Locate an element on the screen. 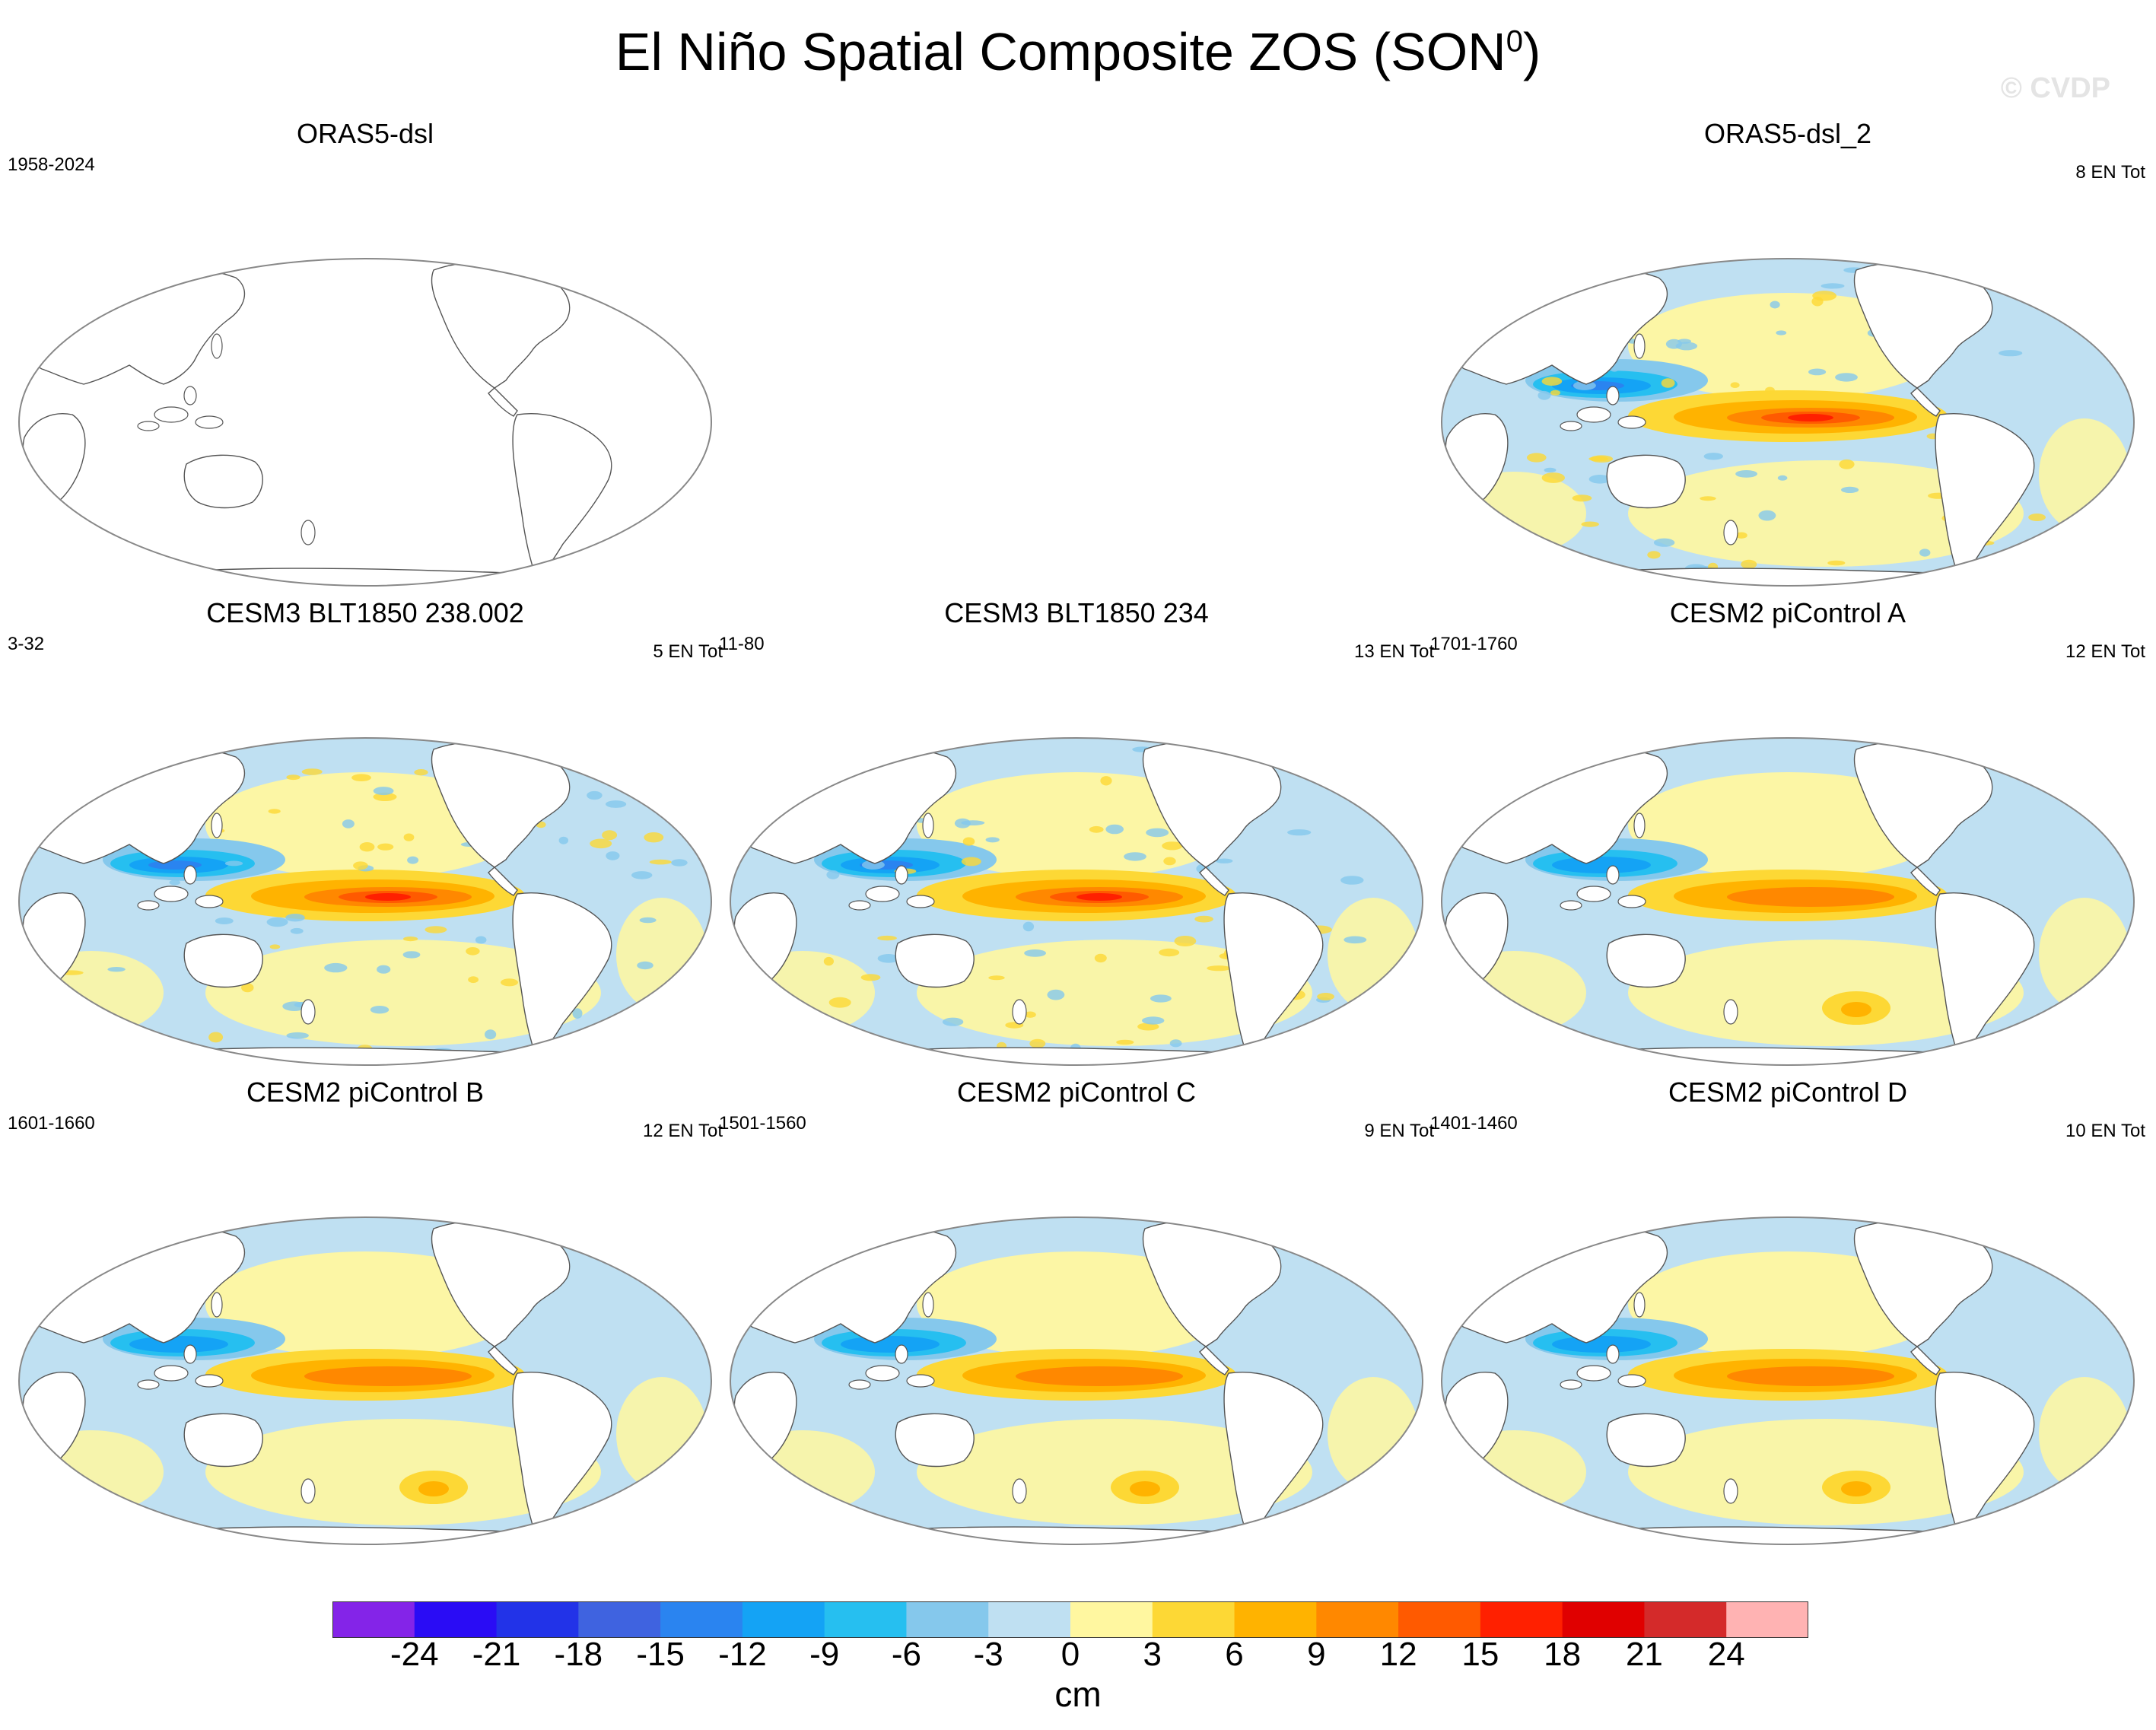 The height and width of the screenshot is (1730, 2156). panel-title: CESM3 BLT1850 238.002 is located at coordinates (365, 612).